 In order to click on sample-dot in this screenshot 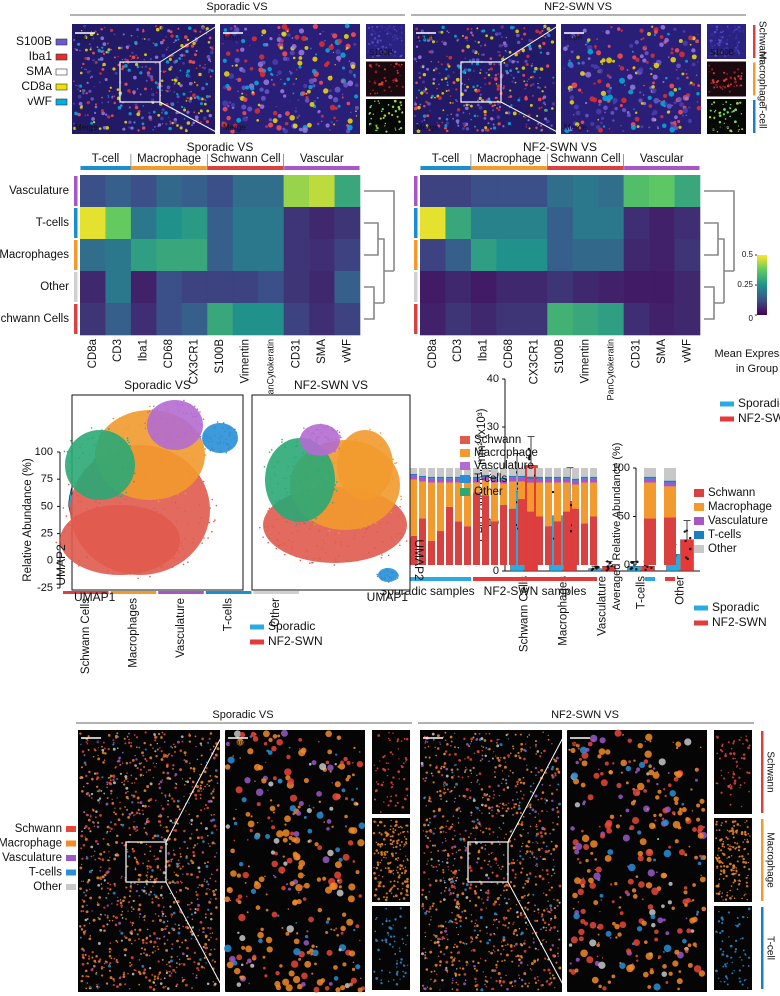, I will do `click(686, 557)`.